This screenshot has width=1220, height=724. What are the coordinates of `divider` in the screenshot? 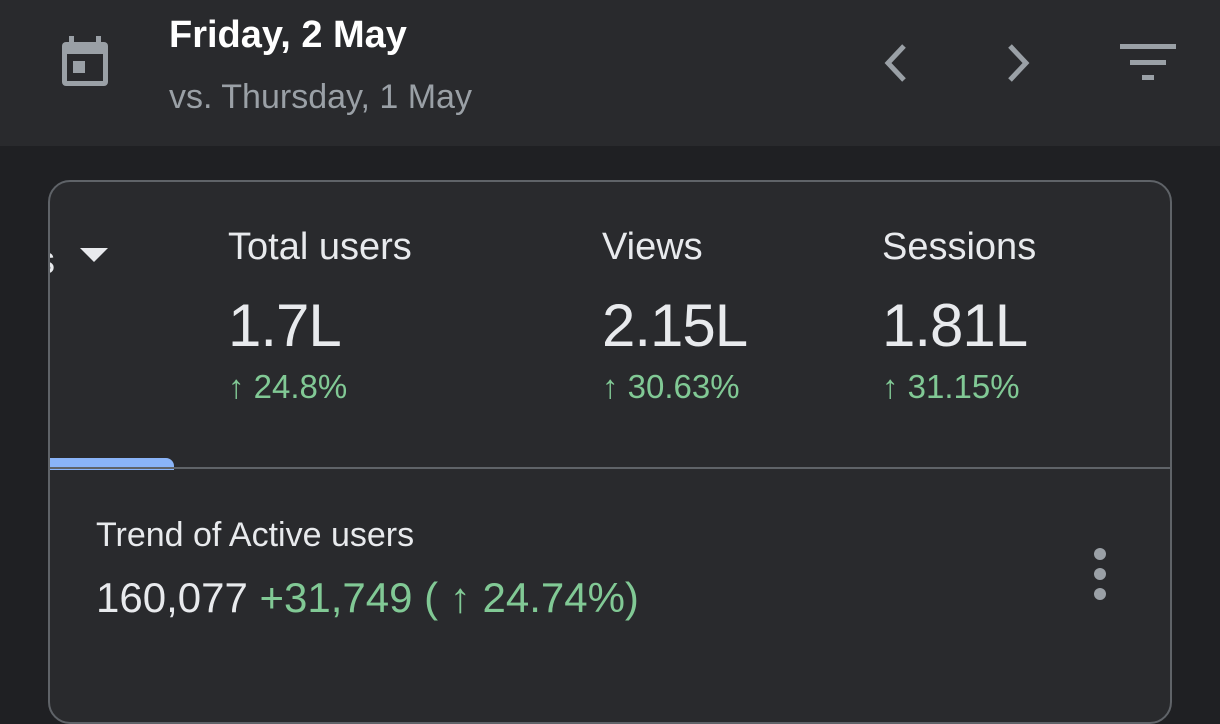 It's located at (610, 468).